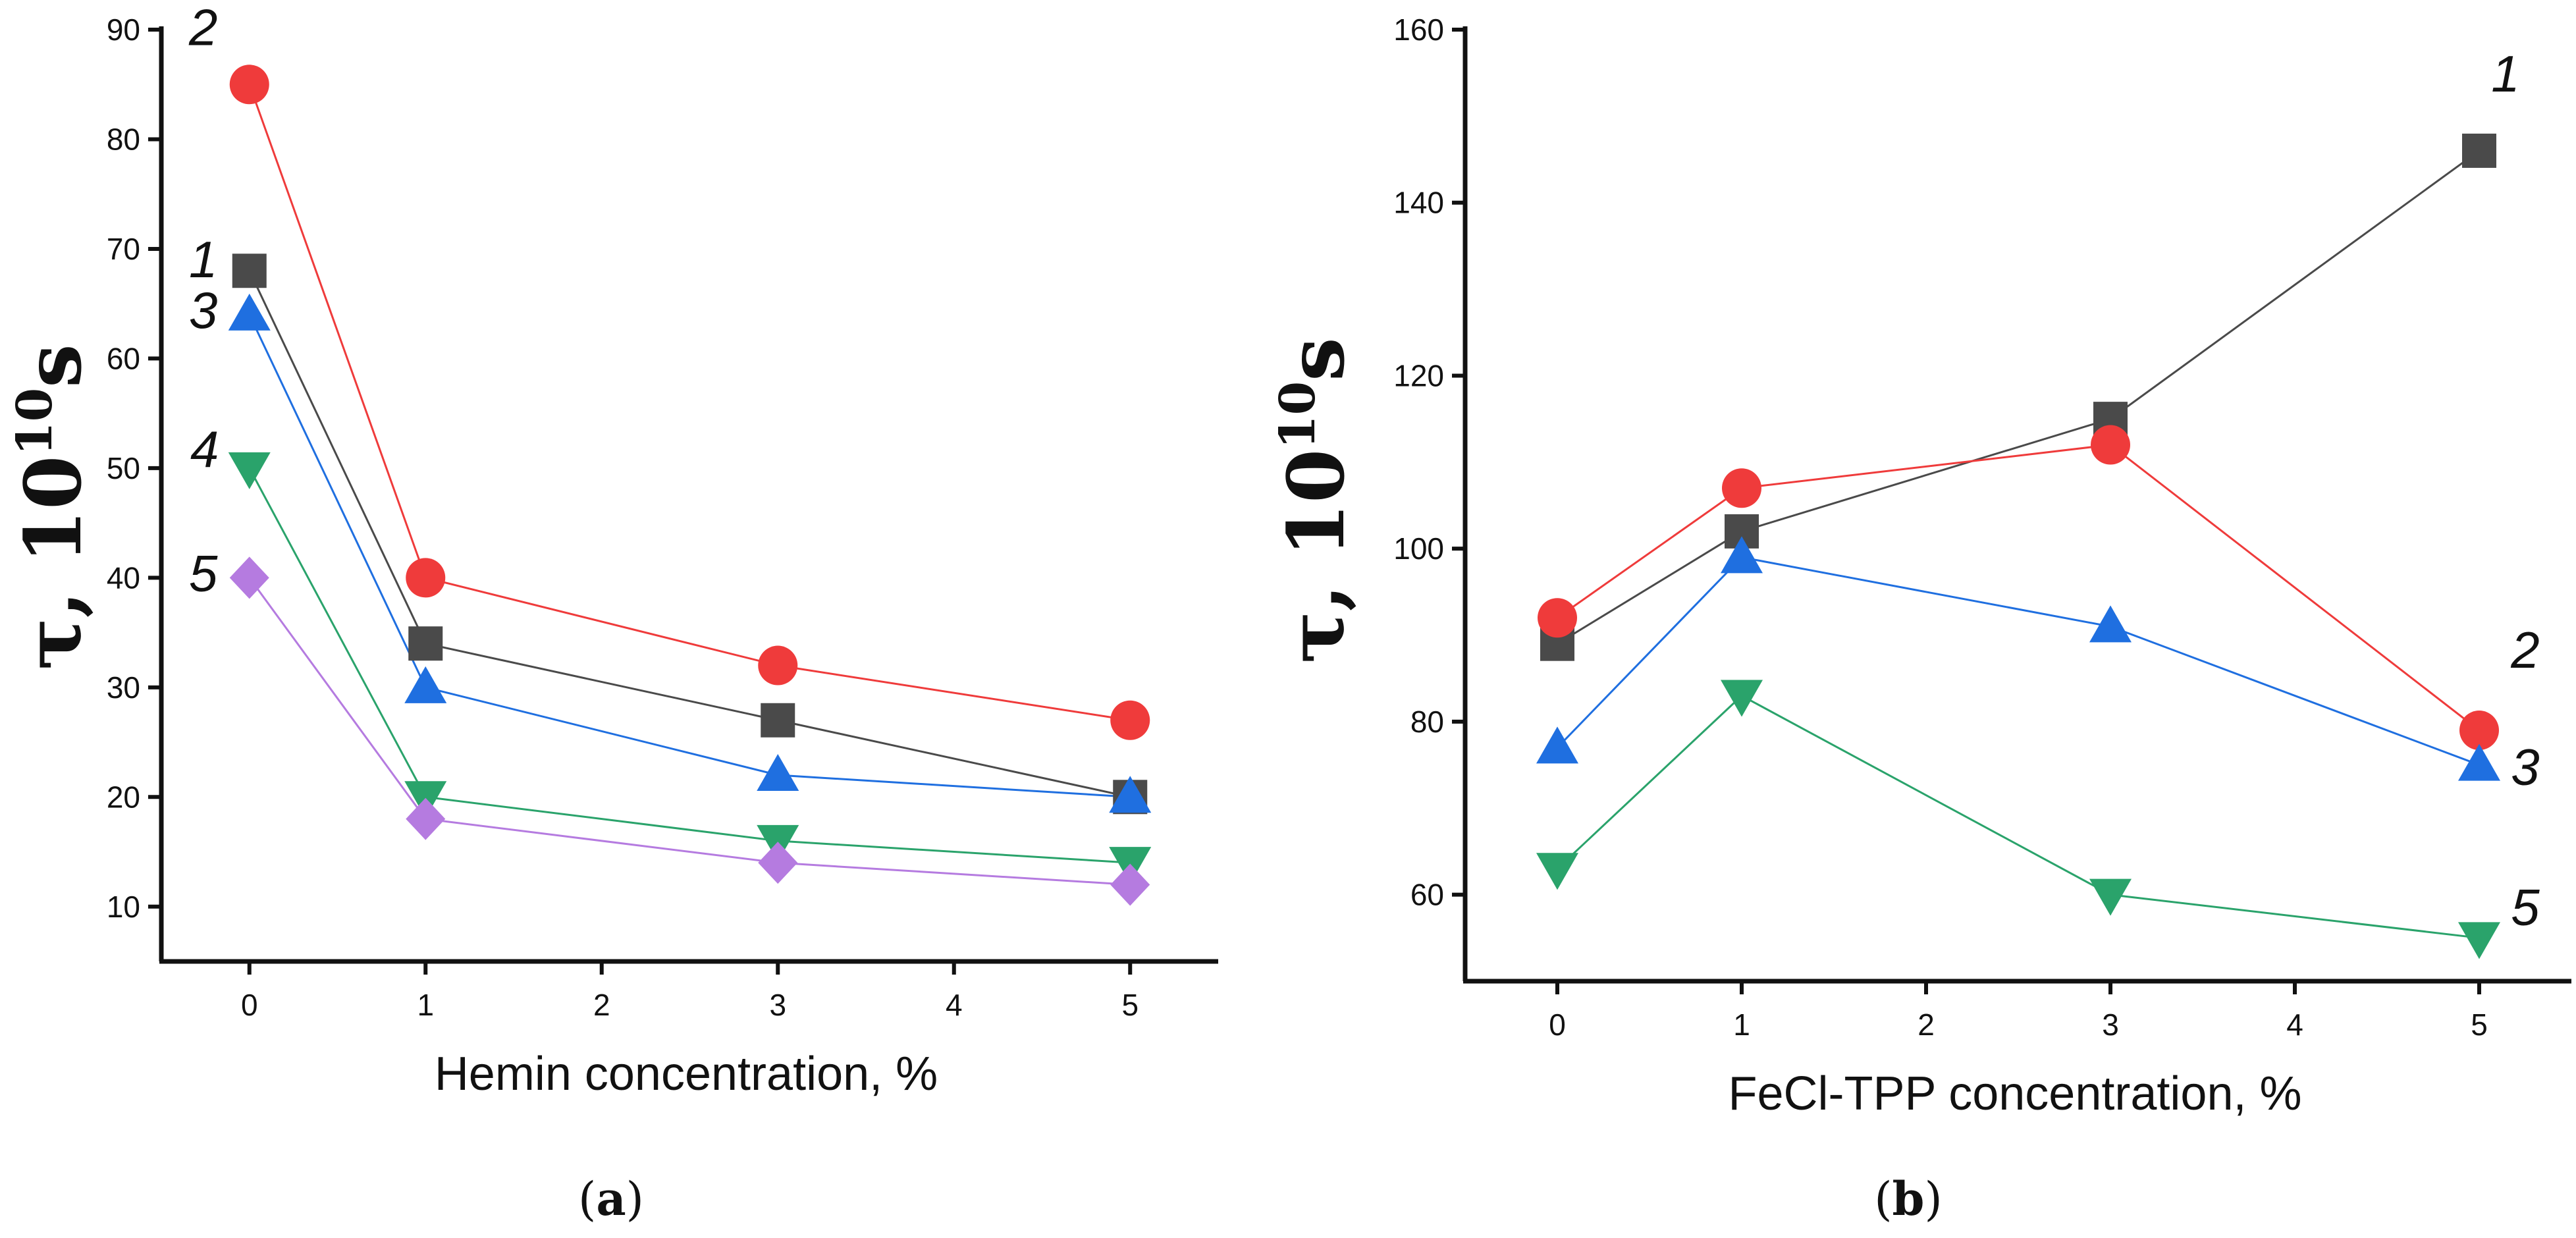 The width and height of the screenshot is (2576, 1238). I want to click on panel-a-series-5-tag: 5, so click(204, 573).